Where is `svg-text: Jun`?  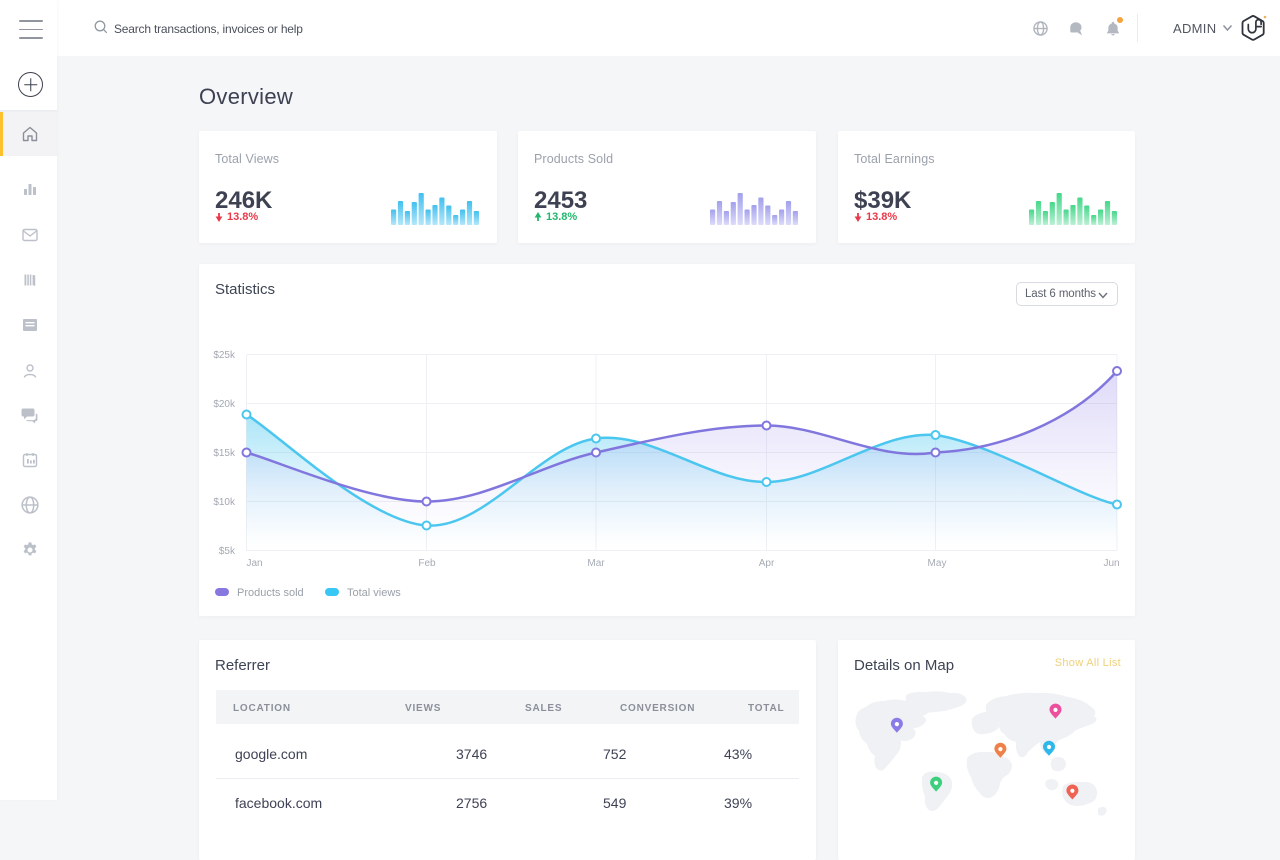
svg-text: Jun is located at coordinates (1111, 563).